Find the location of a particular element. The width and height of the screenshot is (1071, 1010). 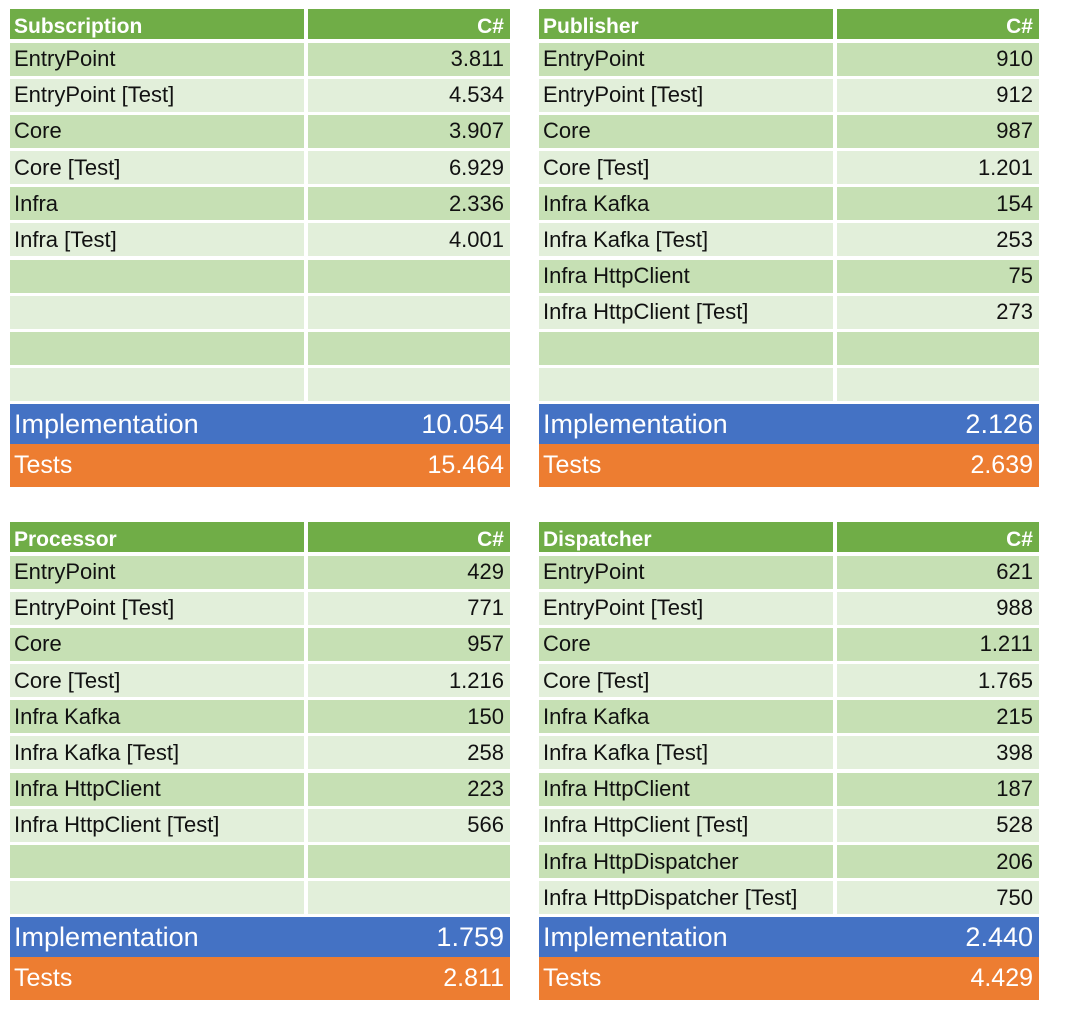

table-row: Core 3.907 is located at coordinates (260, 131).